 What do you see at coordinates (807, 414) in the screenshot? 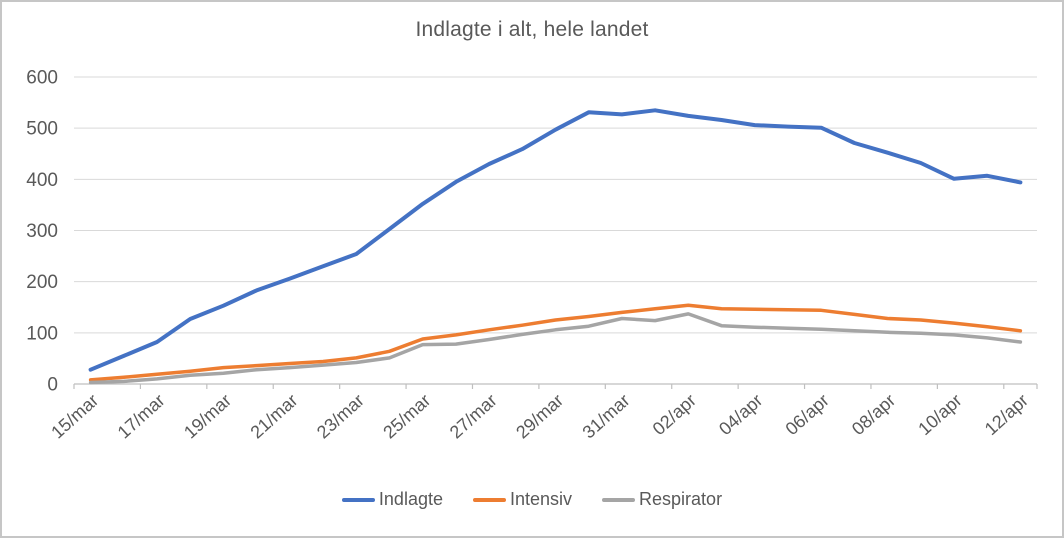
I see `x-axis-tick-label: 06/apr` at bounding box center [807, 414].